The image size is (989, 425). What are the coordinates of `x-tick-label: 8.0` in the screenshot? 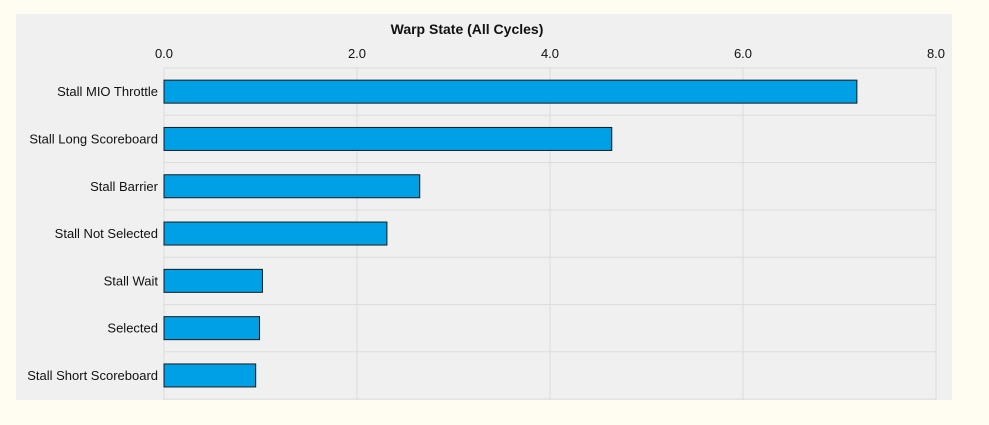 It's located at (936, 53).